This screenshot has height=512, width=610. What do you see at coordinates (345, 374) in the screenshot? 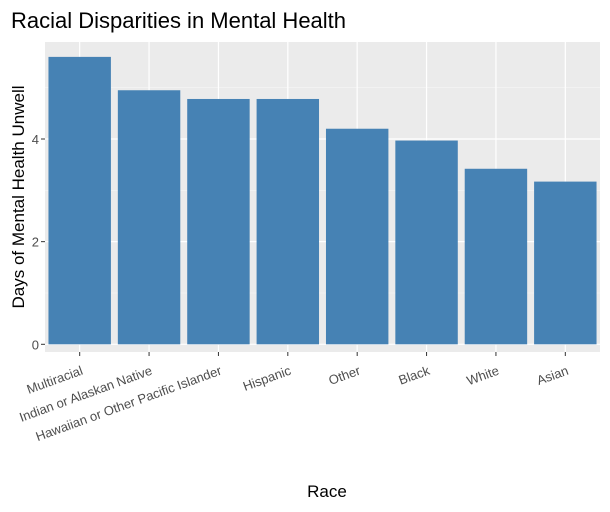
I see `x-tick-label: Other` at bounding box center [345, 374].